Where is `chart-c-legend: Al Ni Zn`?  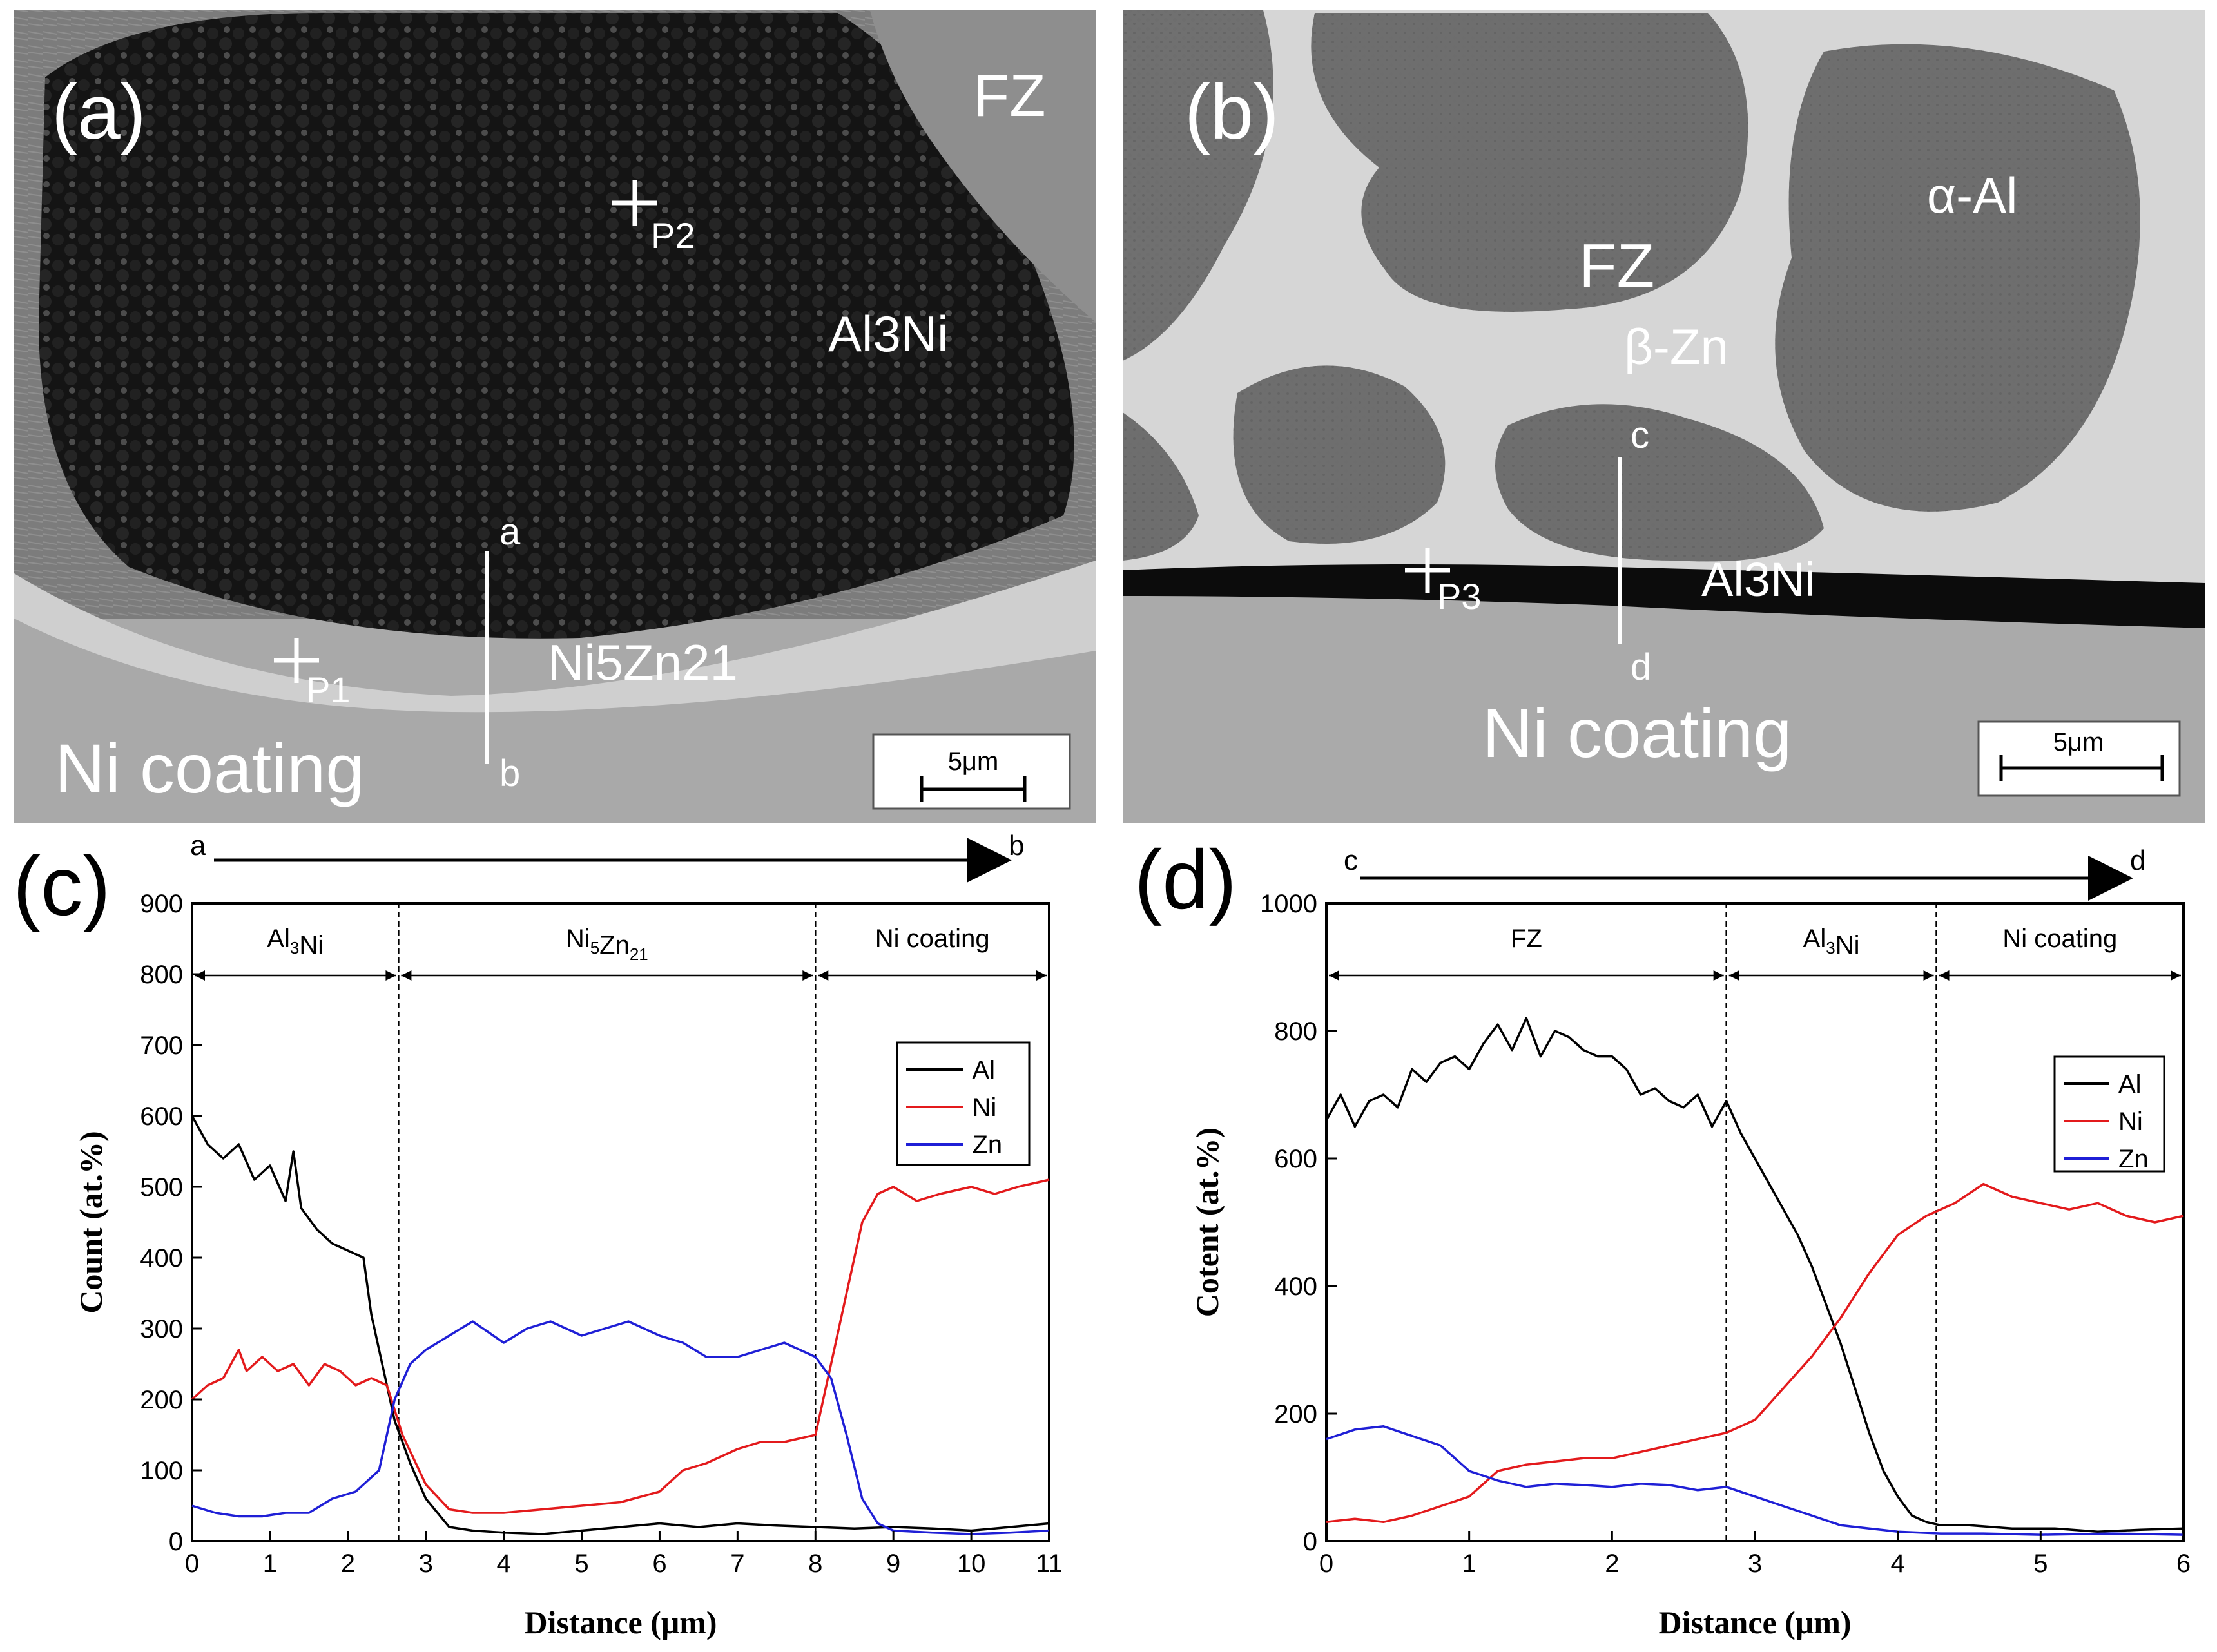
chart-c-legend: Al Ni Zn is located at coordinates (963, 1103).